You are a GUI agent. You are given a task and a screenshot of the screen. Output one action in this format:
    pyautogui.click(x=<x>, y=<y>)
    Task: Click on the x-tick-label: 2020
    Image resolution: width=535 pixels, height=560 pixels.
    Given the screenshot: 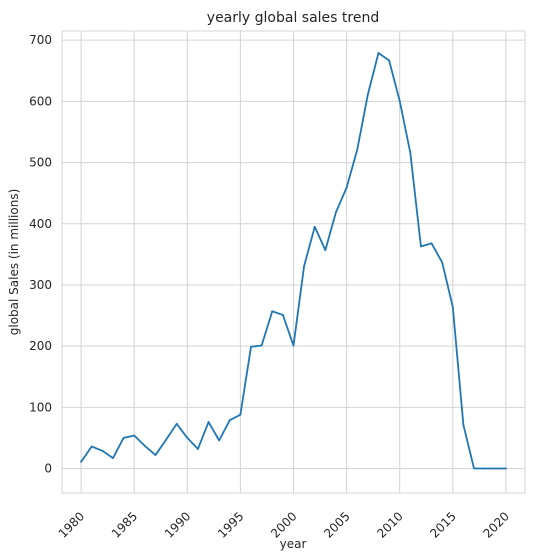 What is the action you would take?
    pyautogui.click(x=496, y=524)
    